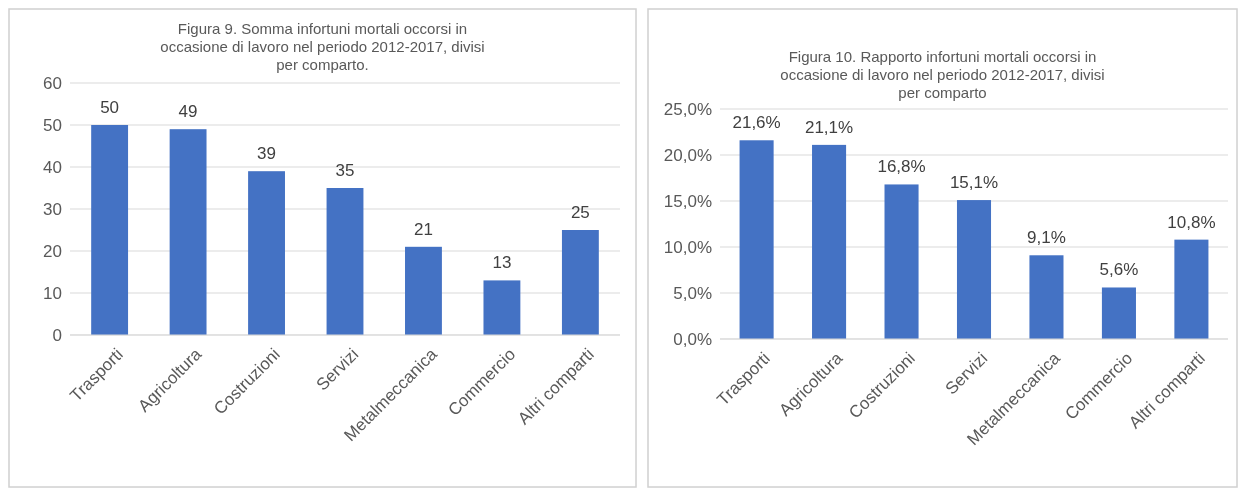 The height and width of the screenshot is (488, 1238). I want to click on data-label: 39, so click(266, 154).